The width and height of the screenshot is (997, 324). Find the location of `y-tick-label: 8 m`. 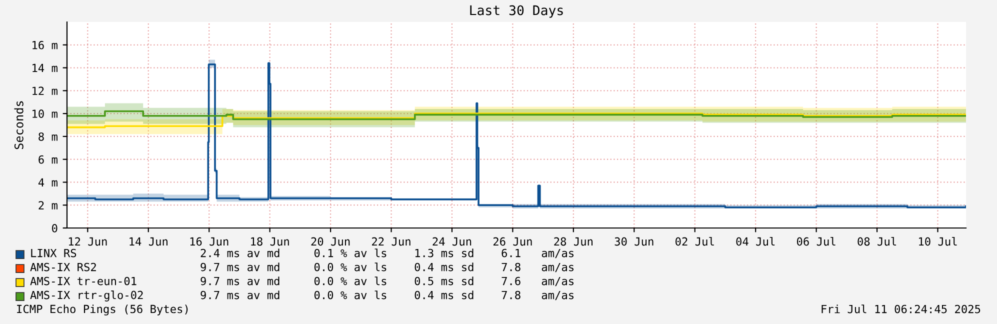

y-tick-label: 8 m is located at coordinates (48, 136).